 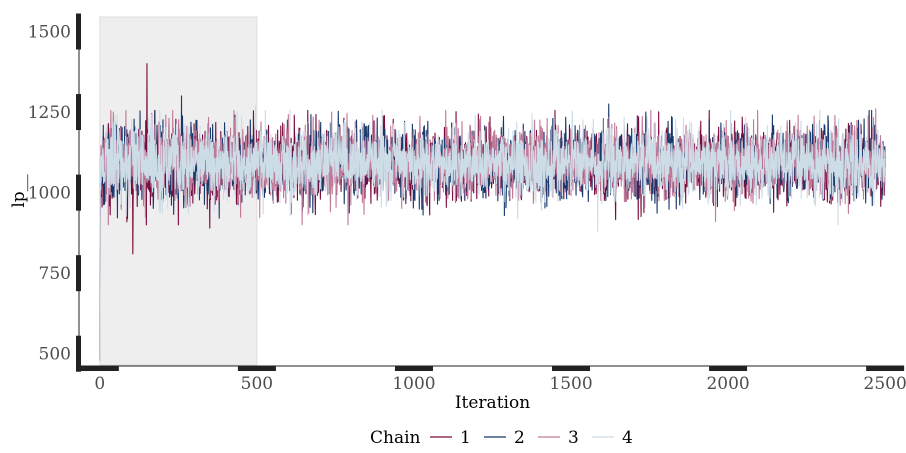 What do you see at coordinates (573, 438) in the screenshot?
I see `legend-label-chain-3: 3` at bounding box center [573, 438].